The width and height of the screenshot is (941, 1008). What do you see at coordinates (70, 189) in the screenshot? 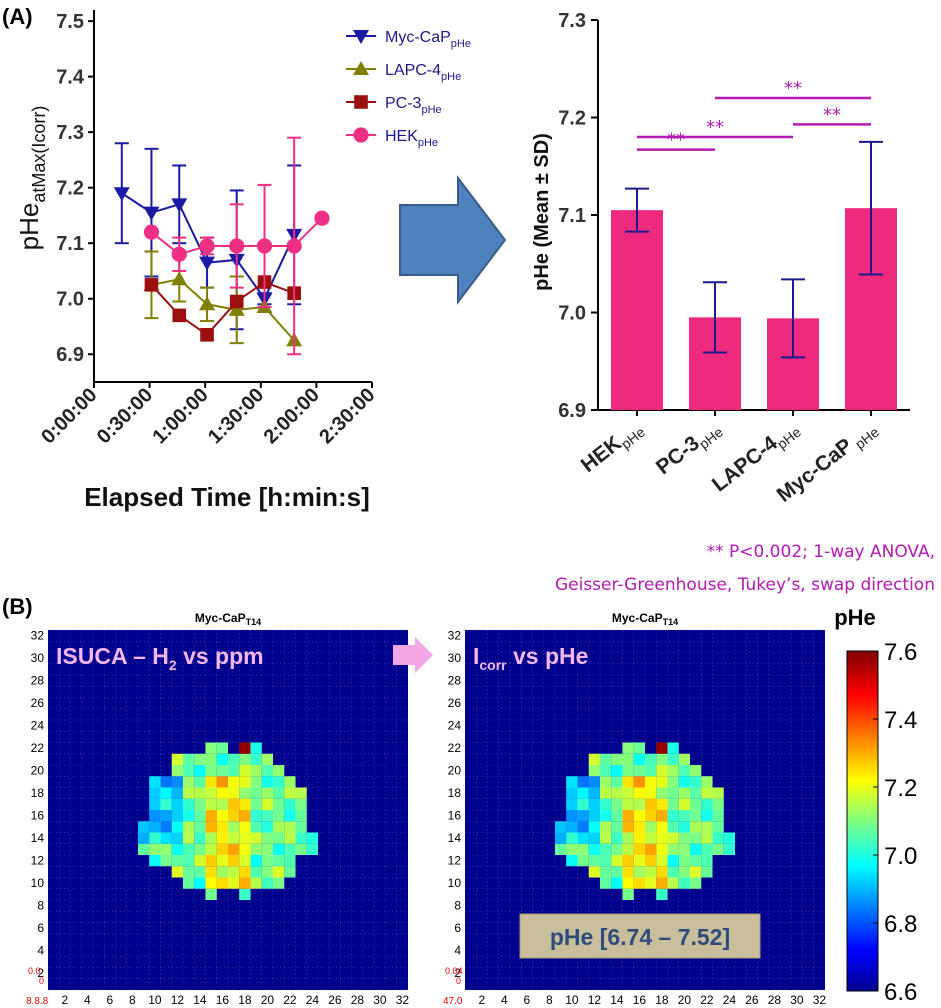
I see `line-chart-y-tick-label: 7.2` at bounding box center [70, 189].